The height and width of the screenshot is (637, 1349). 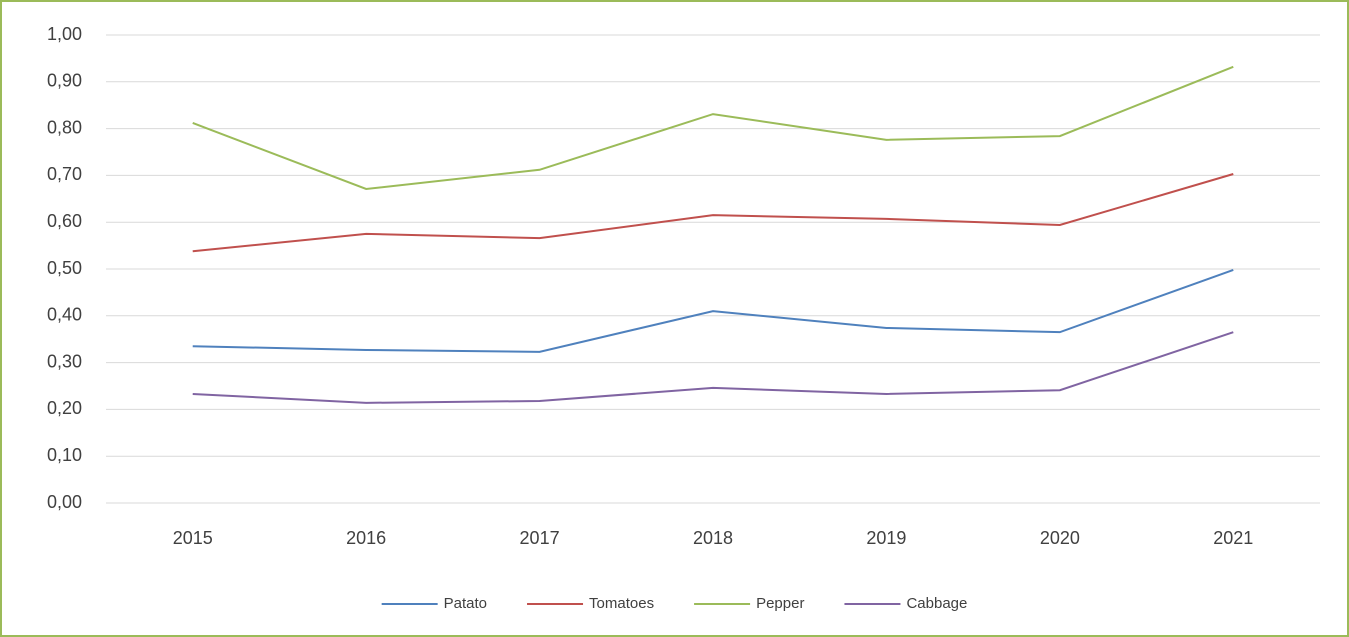 What do you see at coordinates (64, 127) in the screenshot?
I see `y-tick-label: 0,80` at bounding box center [64, 127].